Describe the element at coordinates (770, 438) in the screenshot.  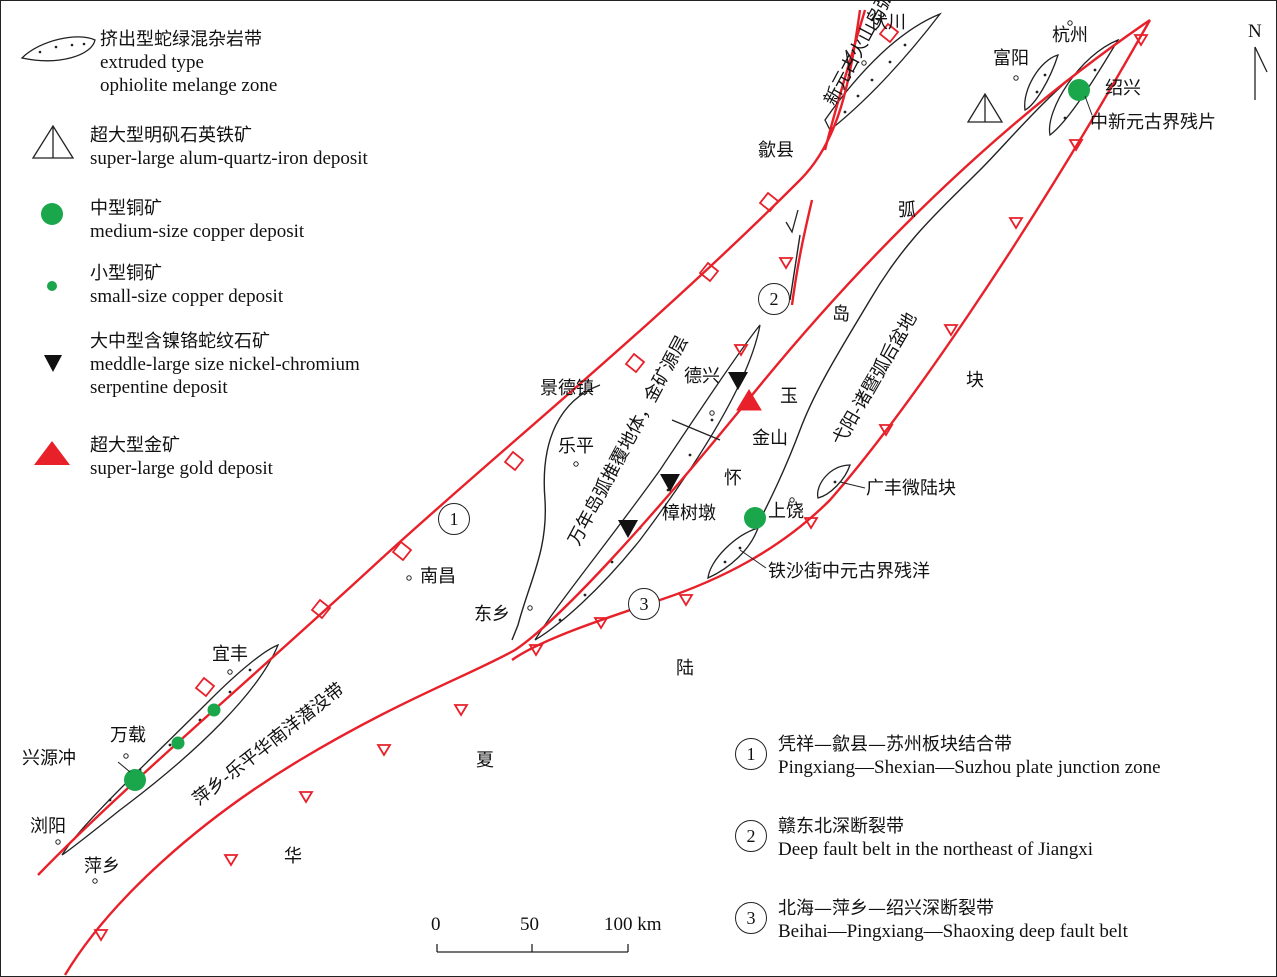
I see `place-jinshan: 金山` at that location.